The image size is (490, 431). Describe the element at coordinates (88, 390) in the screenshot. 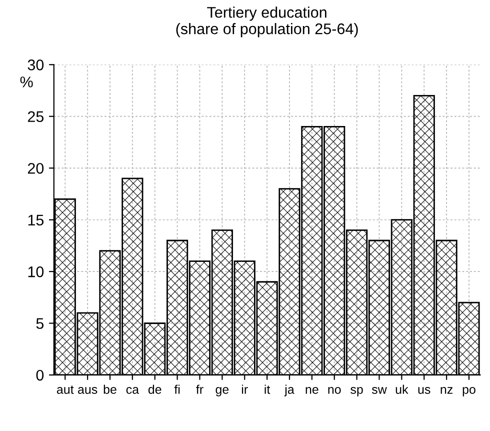

I see `x-tick-label: aus` at that location.